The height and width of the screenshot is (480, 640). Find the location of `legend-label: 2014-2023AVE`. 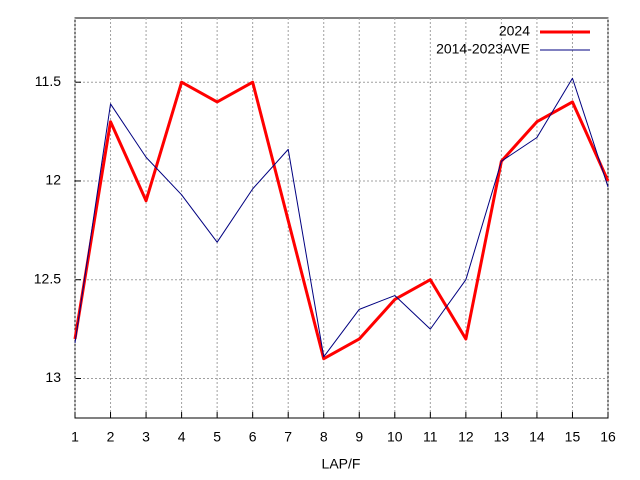

legend-label: 2014-2023AVE is located at coordinates (483, 49).